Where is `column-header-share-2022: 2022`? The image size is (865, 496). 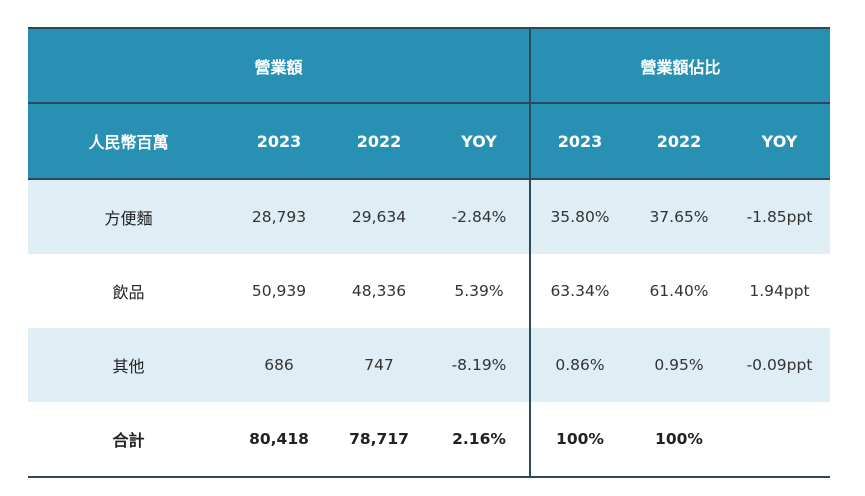
column-header-share-2022: 2022 is located at coordinates (679, 141).